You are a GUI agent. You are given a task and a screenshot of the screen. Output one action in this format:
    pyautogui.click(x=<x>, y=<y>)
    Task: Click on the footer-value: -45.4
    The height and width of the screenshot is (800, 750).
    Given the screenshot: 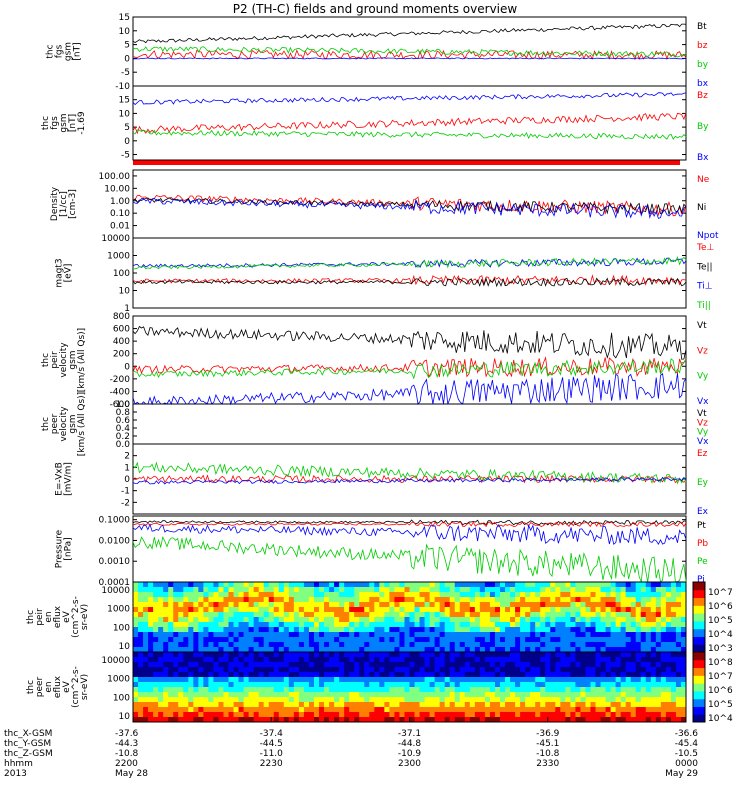 What is the action you would take?
    pyautogui.click(x=687, y=744)
    